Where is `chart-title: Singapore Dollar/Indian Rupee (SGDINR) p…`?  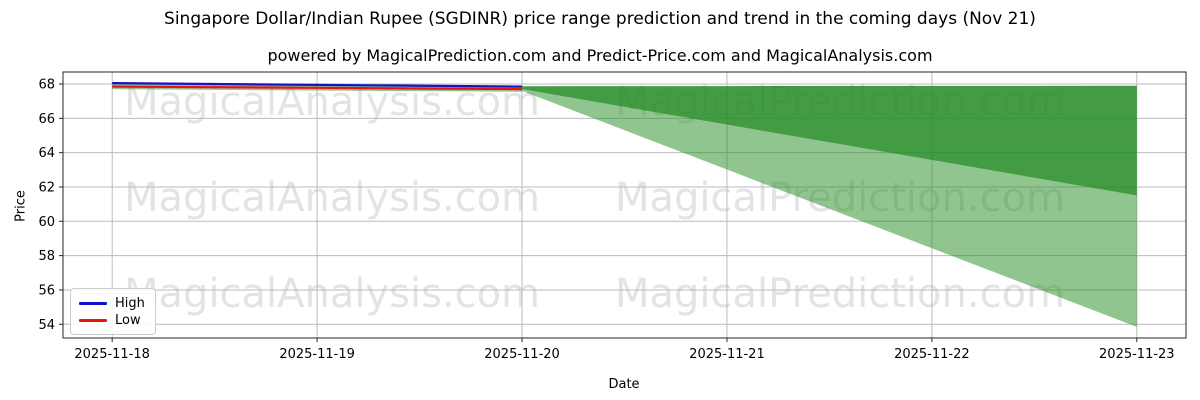
chart-title: Singapore Dollar/Indian Rupee (SGDINR) p… is located at coordinates (600, 19).